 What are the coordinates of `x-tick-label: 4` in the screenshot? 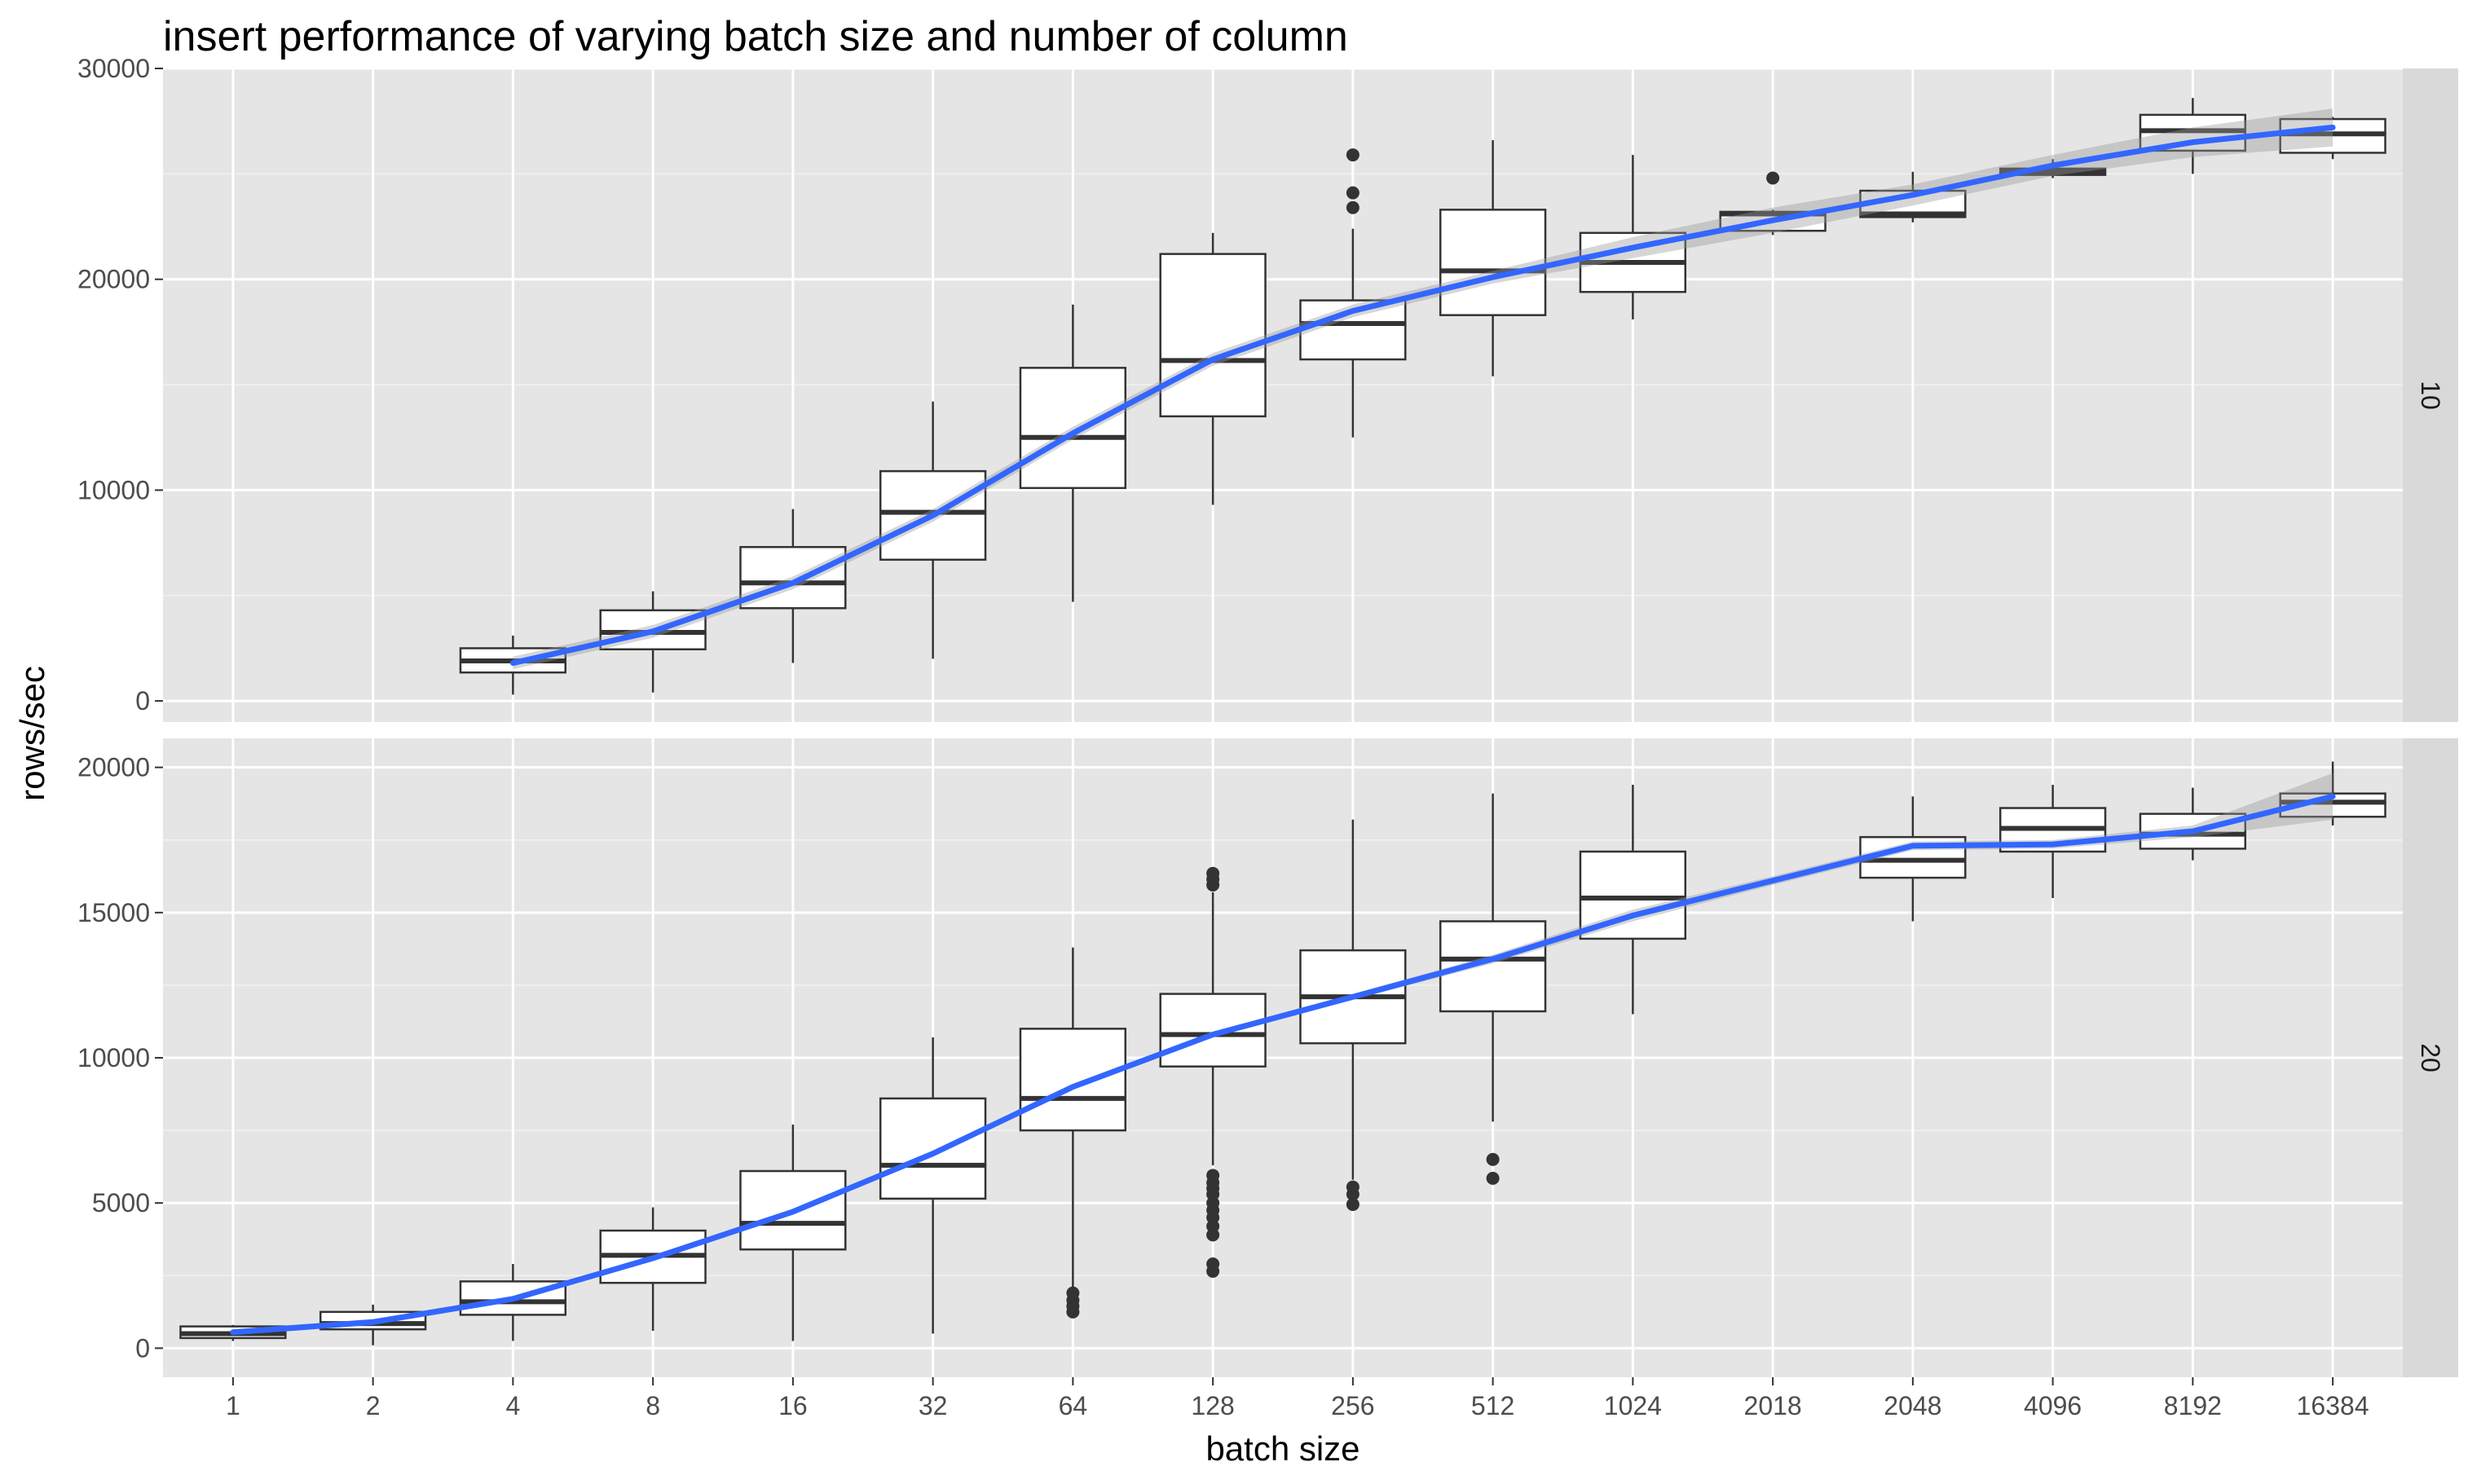 It's located at (512, 1405).